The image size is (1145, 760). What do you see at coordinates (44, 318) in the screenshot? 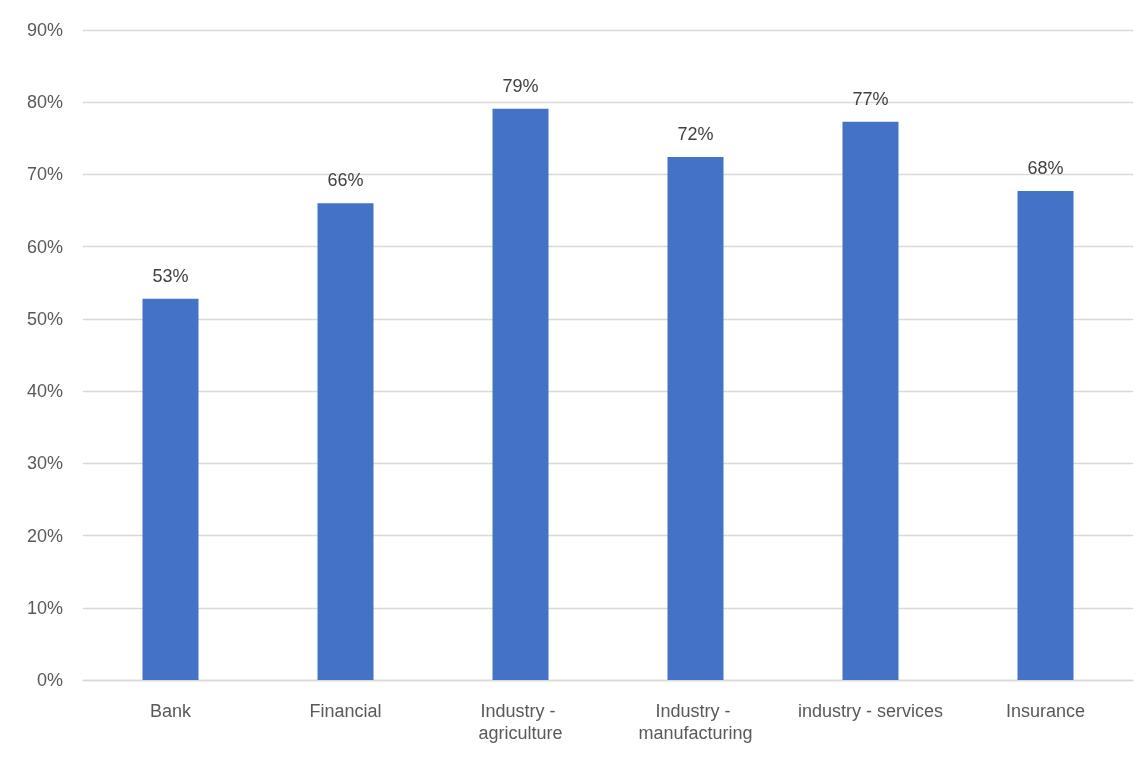
I see `y-tick-label: 50%` at bounding box center [44, 318].